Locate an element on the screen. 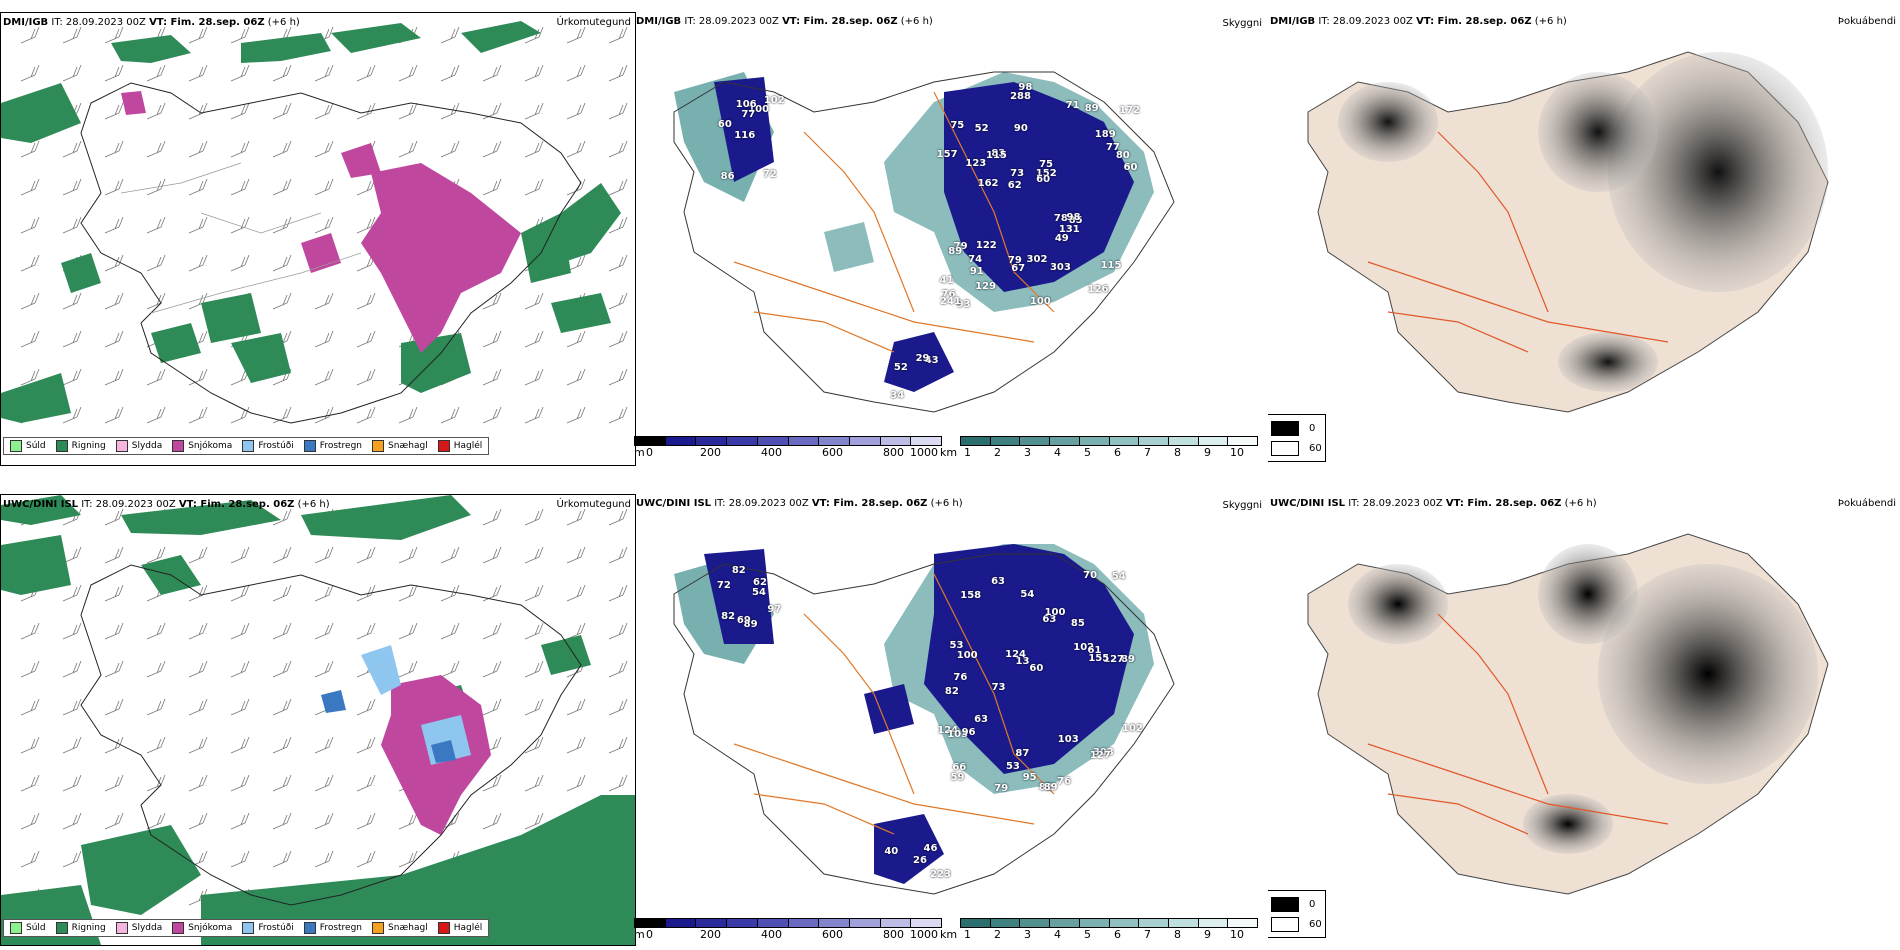  vis-value-label: 93 is located at coordinates (963, 305).